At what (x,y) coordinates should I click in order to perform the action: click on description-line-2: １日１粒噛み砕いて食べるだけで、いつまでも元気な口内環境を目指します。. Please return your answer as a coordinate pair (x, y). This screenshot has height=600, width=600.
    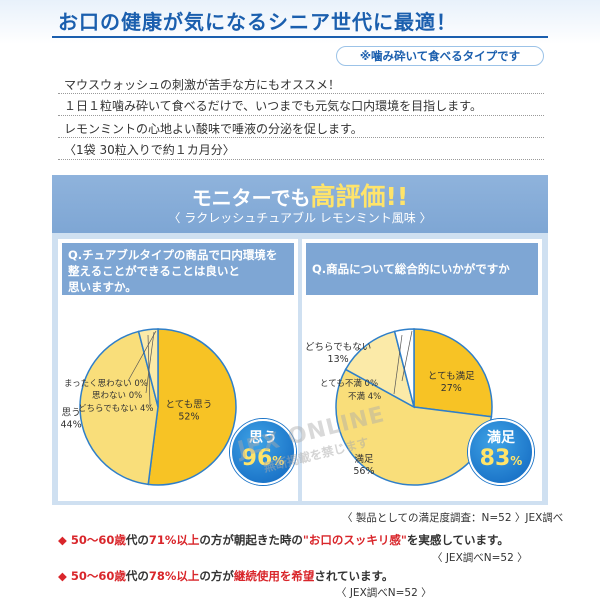
    Looking at the image, I should click on (273, 106).